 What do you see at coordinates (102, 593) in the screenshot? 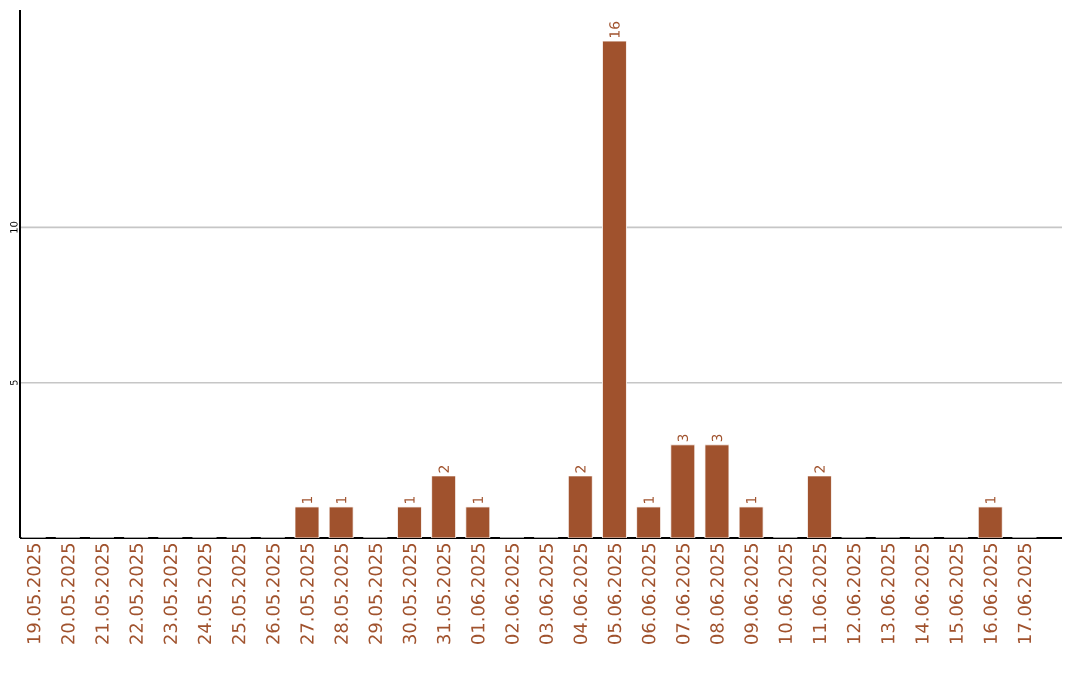
I see `x-tick-label: 21.05.2025` at bounding box center [102, 593].